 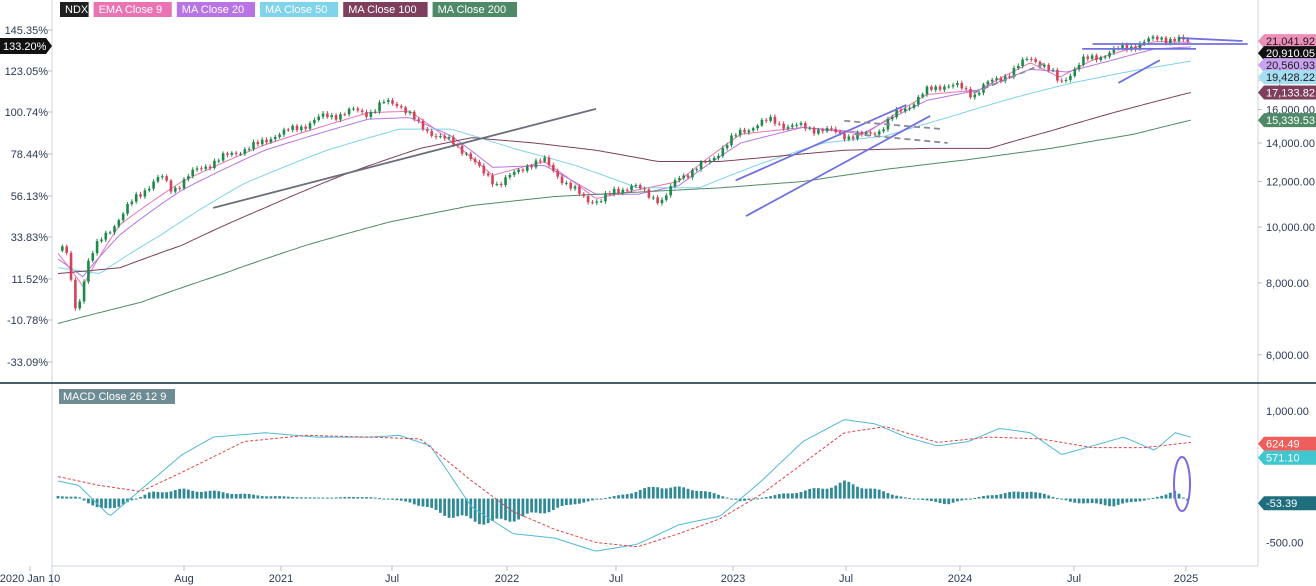 I want to click on price-badge-text-3: 19,428.22, so click(x=1290, y=78).